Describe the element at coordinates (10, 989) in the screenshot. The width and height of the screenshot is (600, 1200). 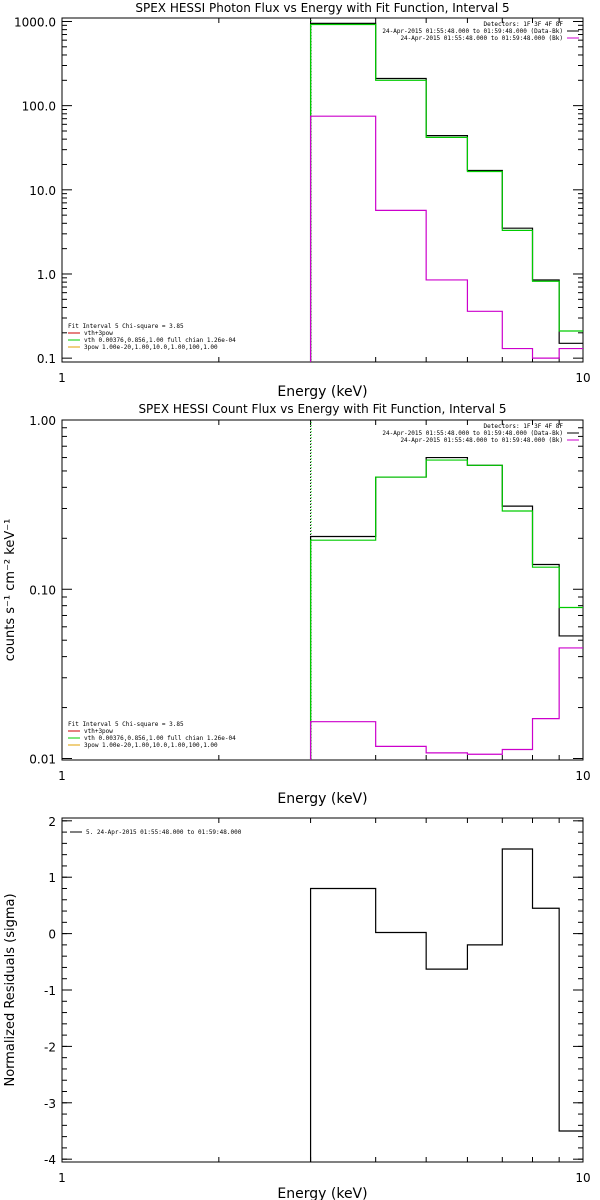
I see `y-axis-label: Normalized Residuals (sigma)` at that location.